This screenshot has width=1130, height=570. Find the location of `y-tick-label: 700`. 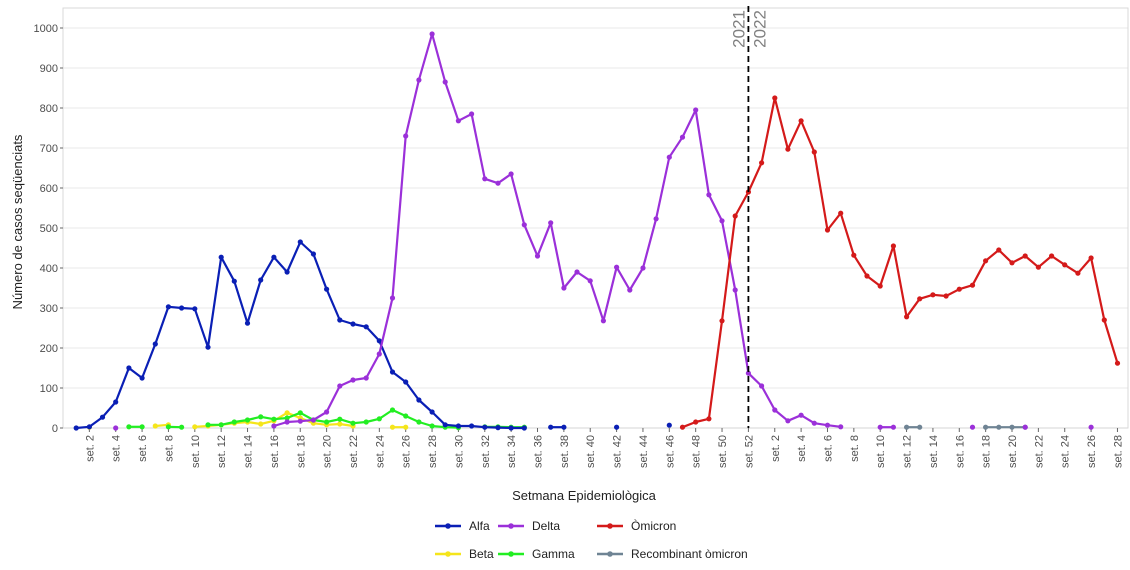

y-tick-label: 700 is located at coordinates (49, 149).